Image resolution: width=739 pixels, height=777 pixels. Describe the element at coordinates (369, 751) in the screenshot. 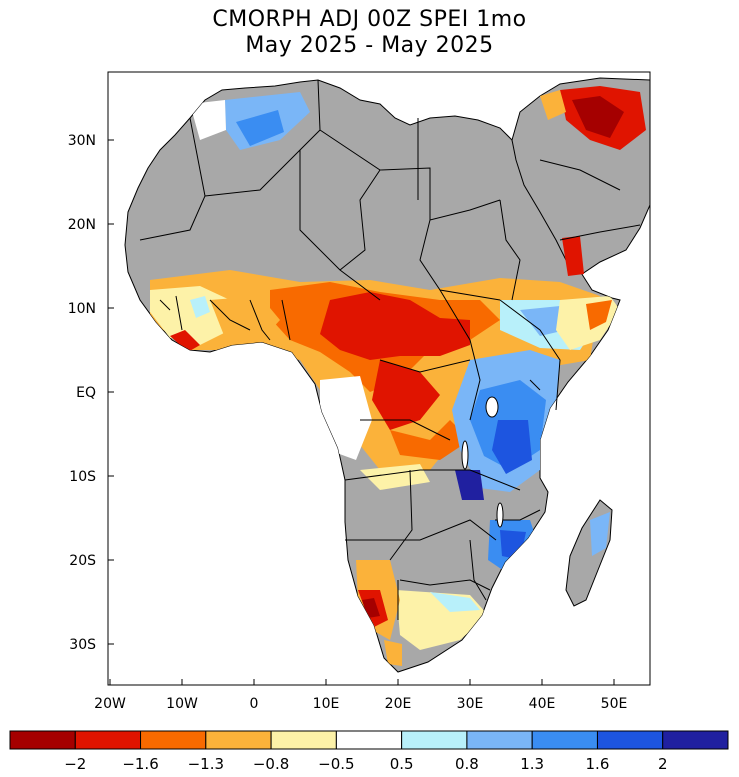

I see `colorbar: −2 −1.6 −1.3 −0.8 −0.5 0.5 0.8 1.3 1.6 2` at that location.